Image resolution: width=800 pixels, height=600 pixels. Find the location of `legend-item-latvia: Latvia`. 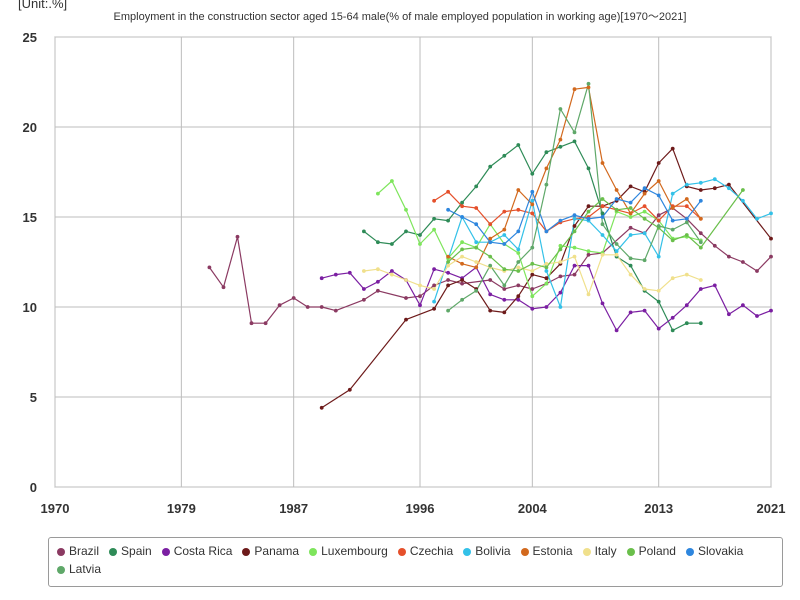

legend-item-latvia: Latvia is located at coordinates (79, 569).